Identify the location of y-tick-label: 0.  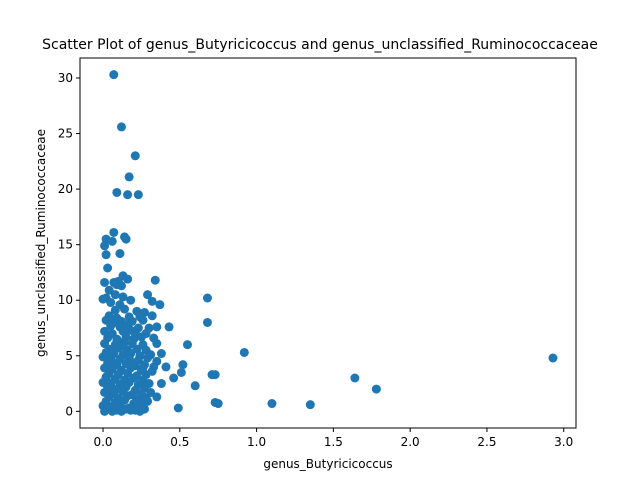
(69, 411).